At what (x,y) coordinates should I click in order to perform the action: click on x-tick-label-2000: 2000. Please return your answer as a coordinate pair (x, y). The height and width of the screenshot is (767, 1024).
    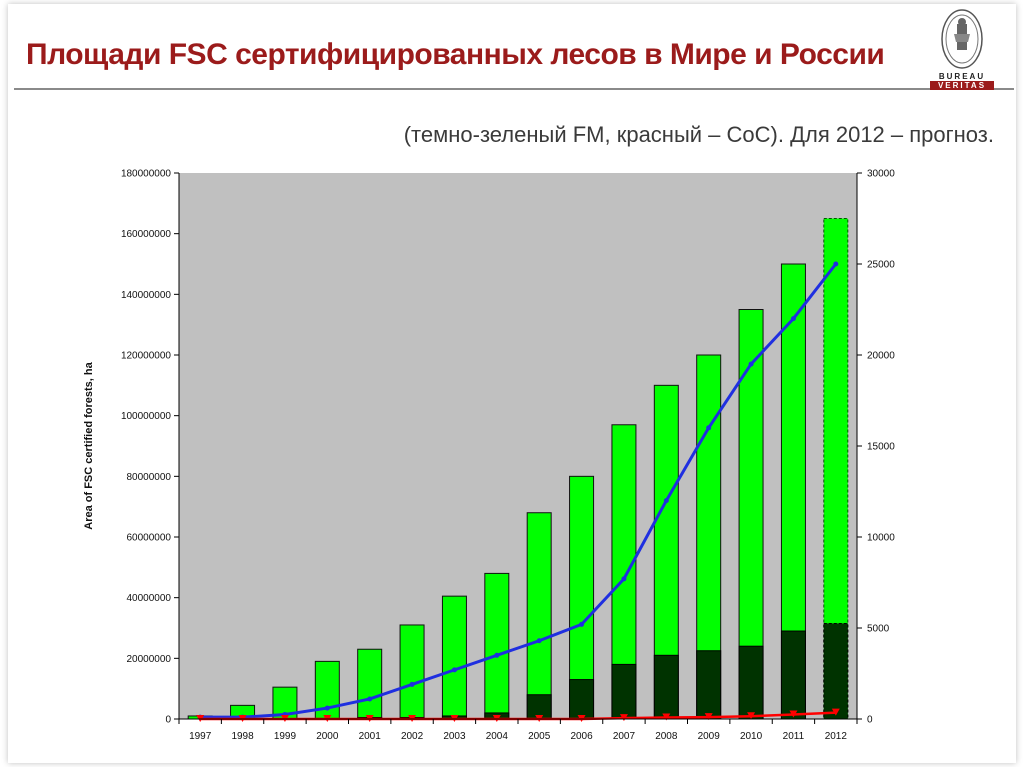
    Looking at the image, I should click on (327, 736).